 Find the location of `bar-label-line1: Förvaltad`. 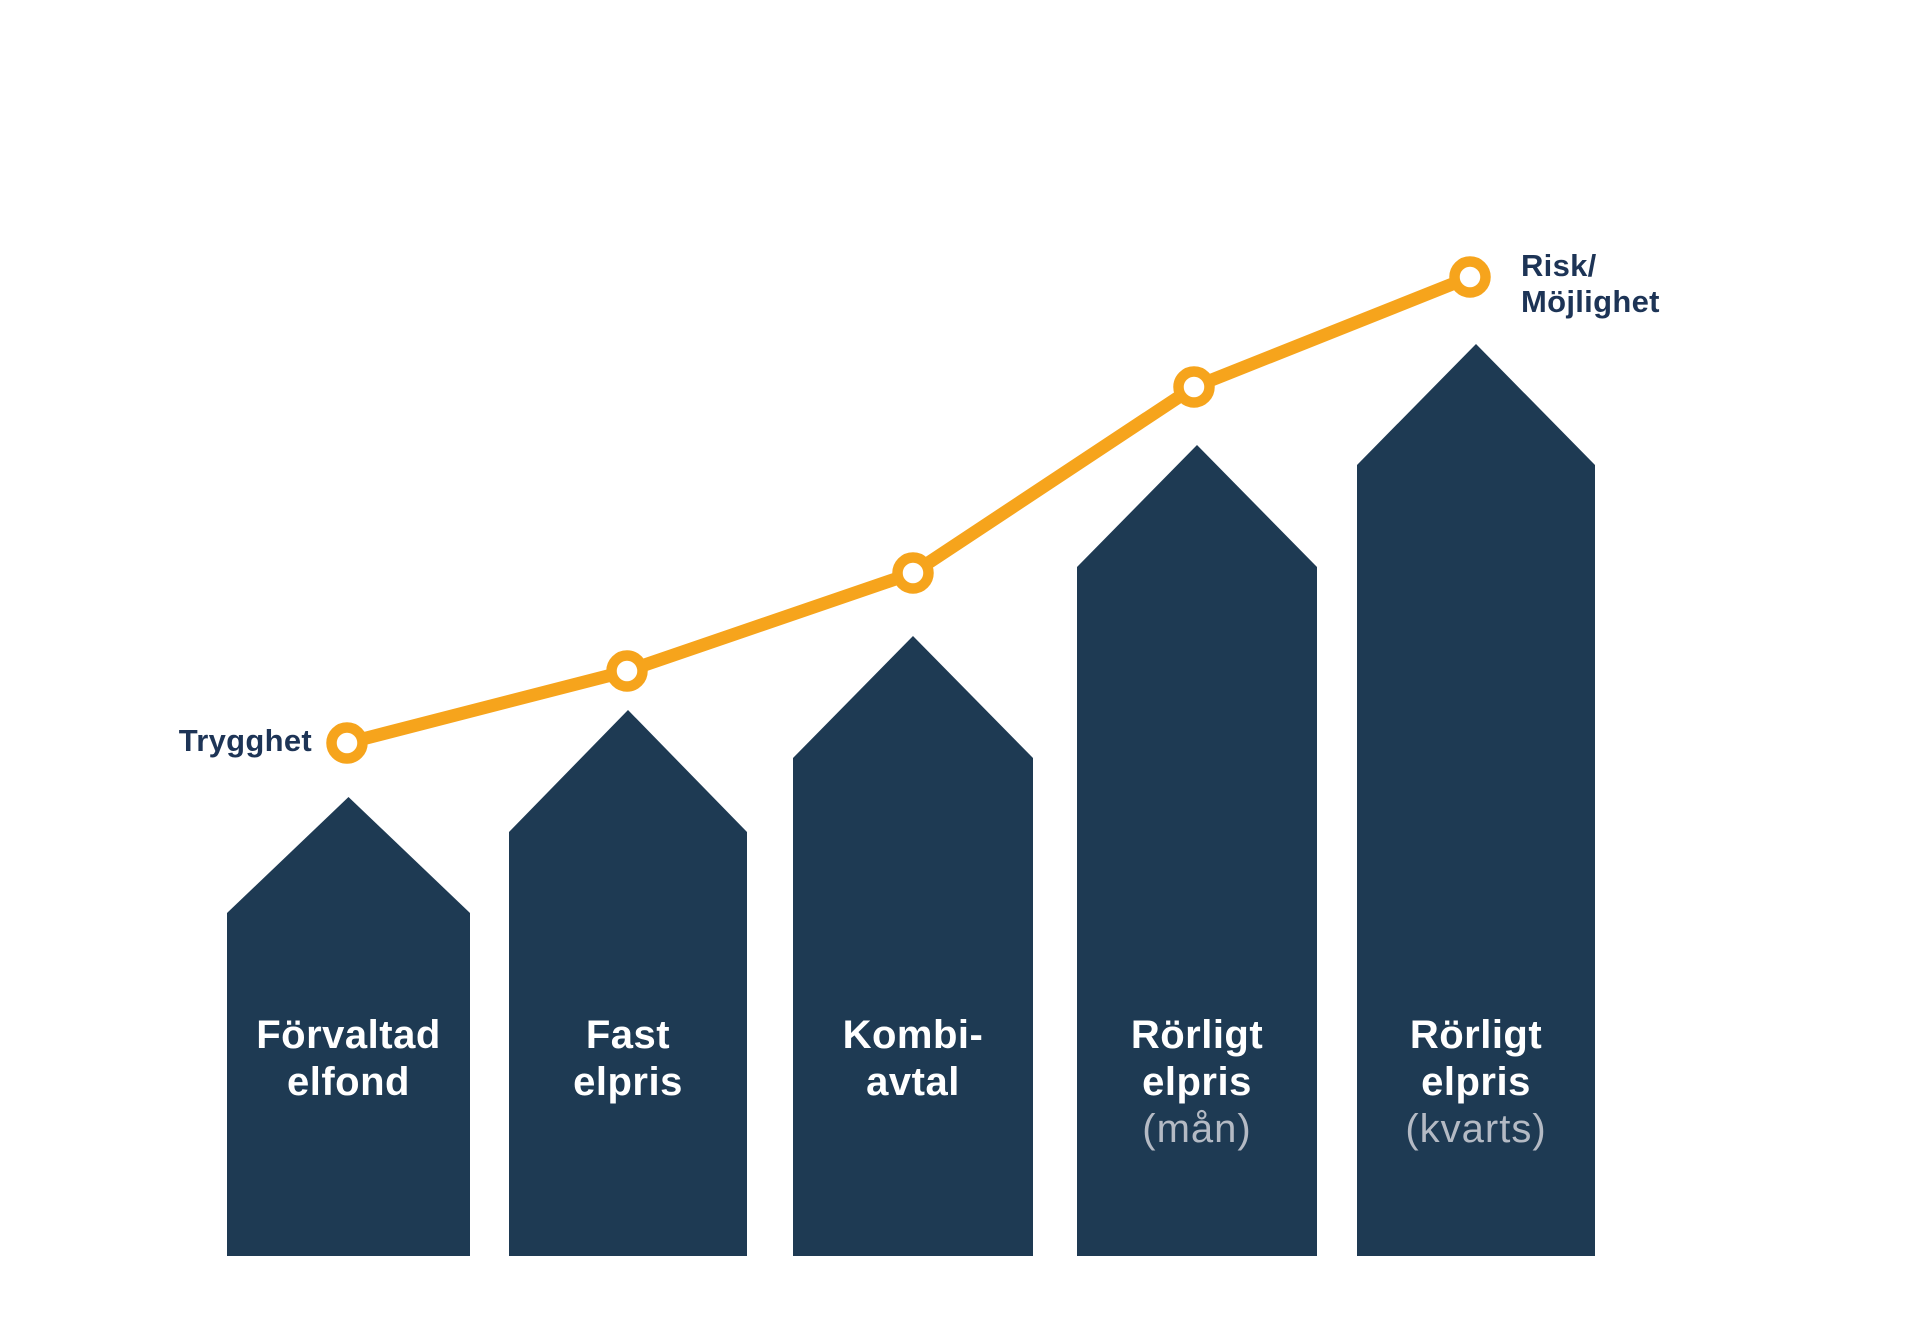

bar-label-line1: Förvaltad is located at coordinates (348, 1035).